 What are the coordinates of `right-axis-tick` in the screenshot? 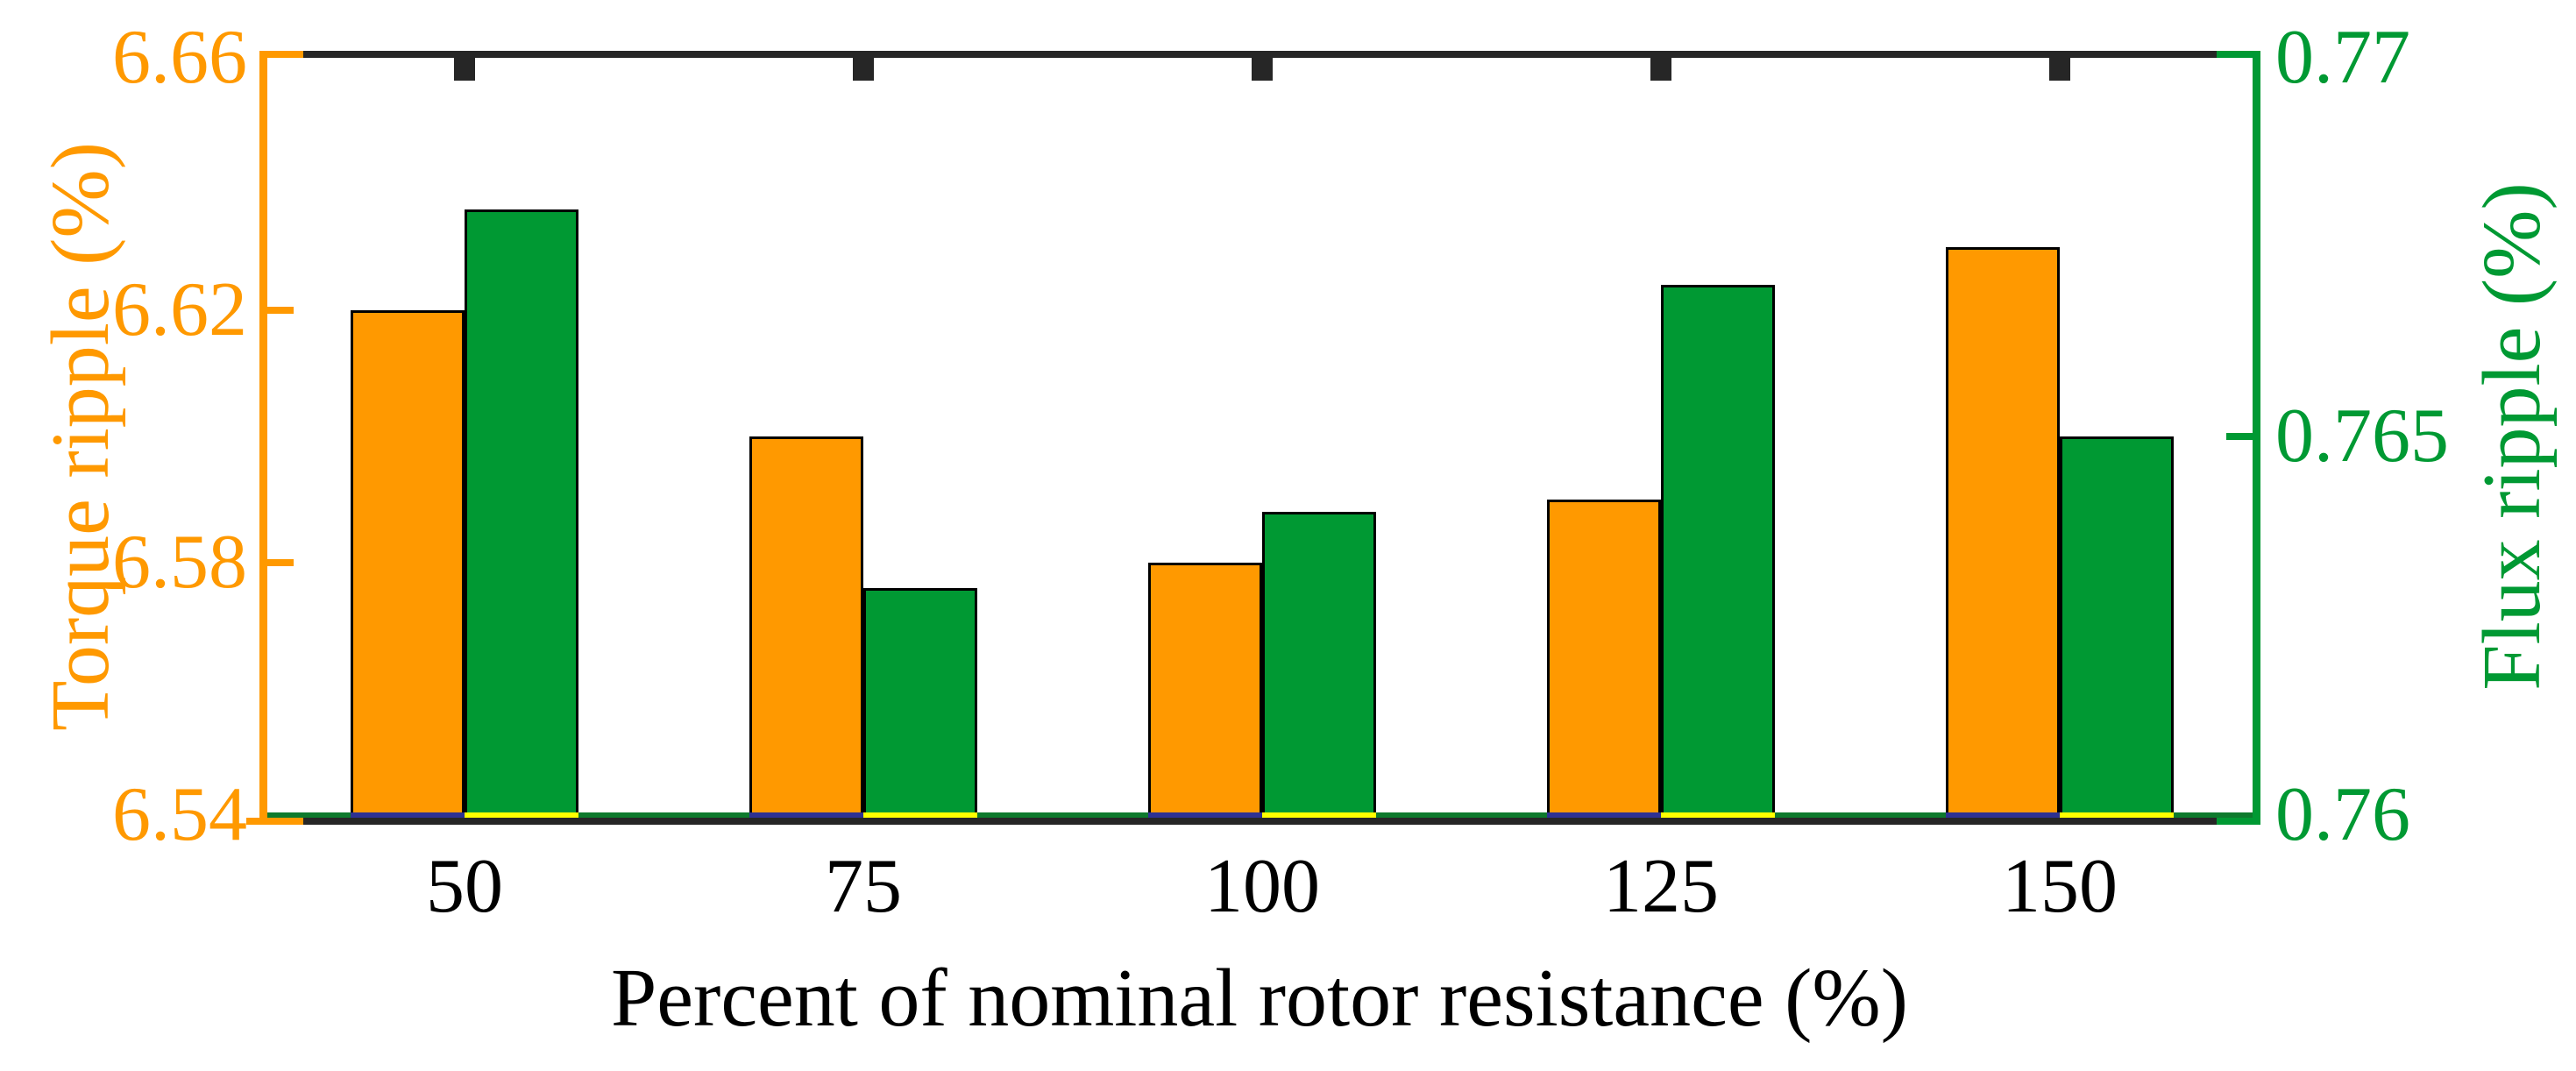 It's located at (2239, 436).